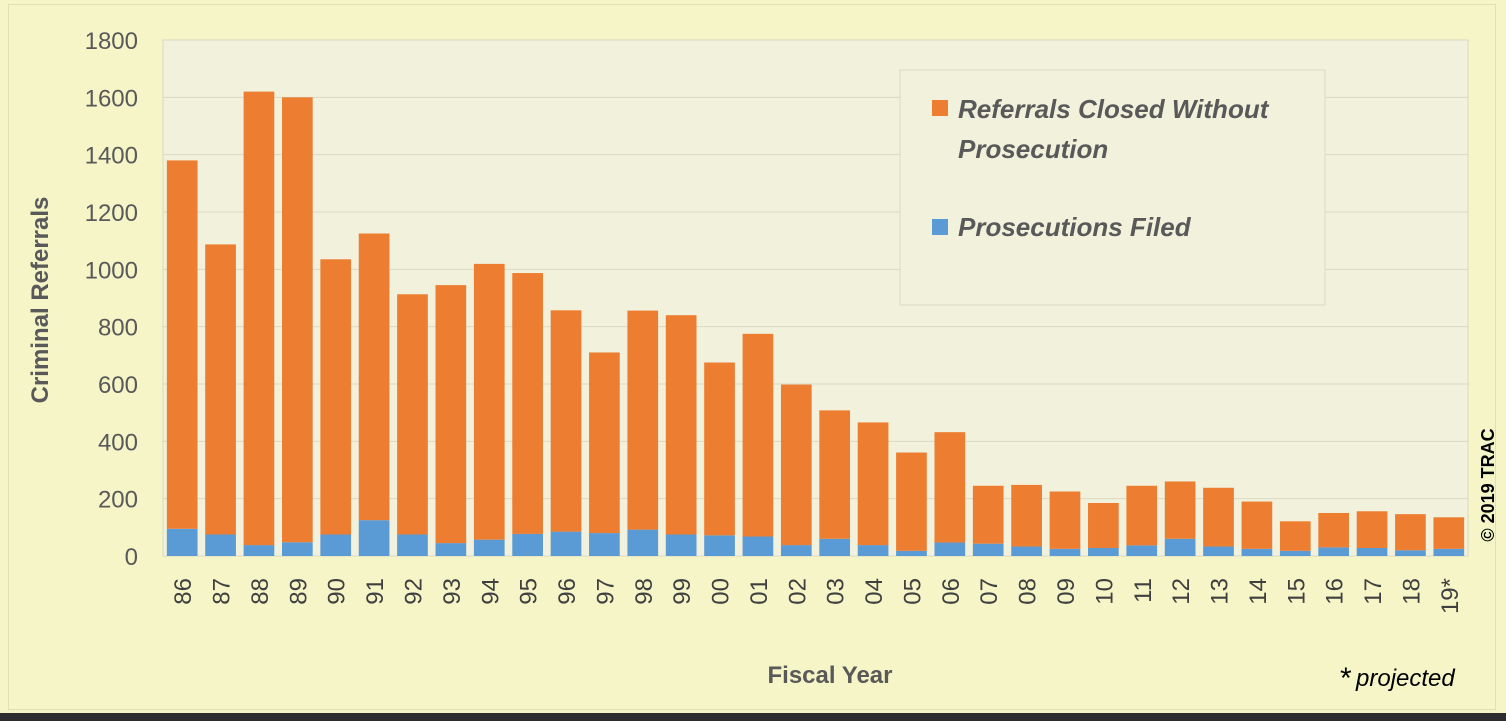 The image size is (1506, 721). Describe the element at coordinates (1104, 591) in the screenshot. I see `x-tick-label: 10` at that location.